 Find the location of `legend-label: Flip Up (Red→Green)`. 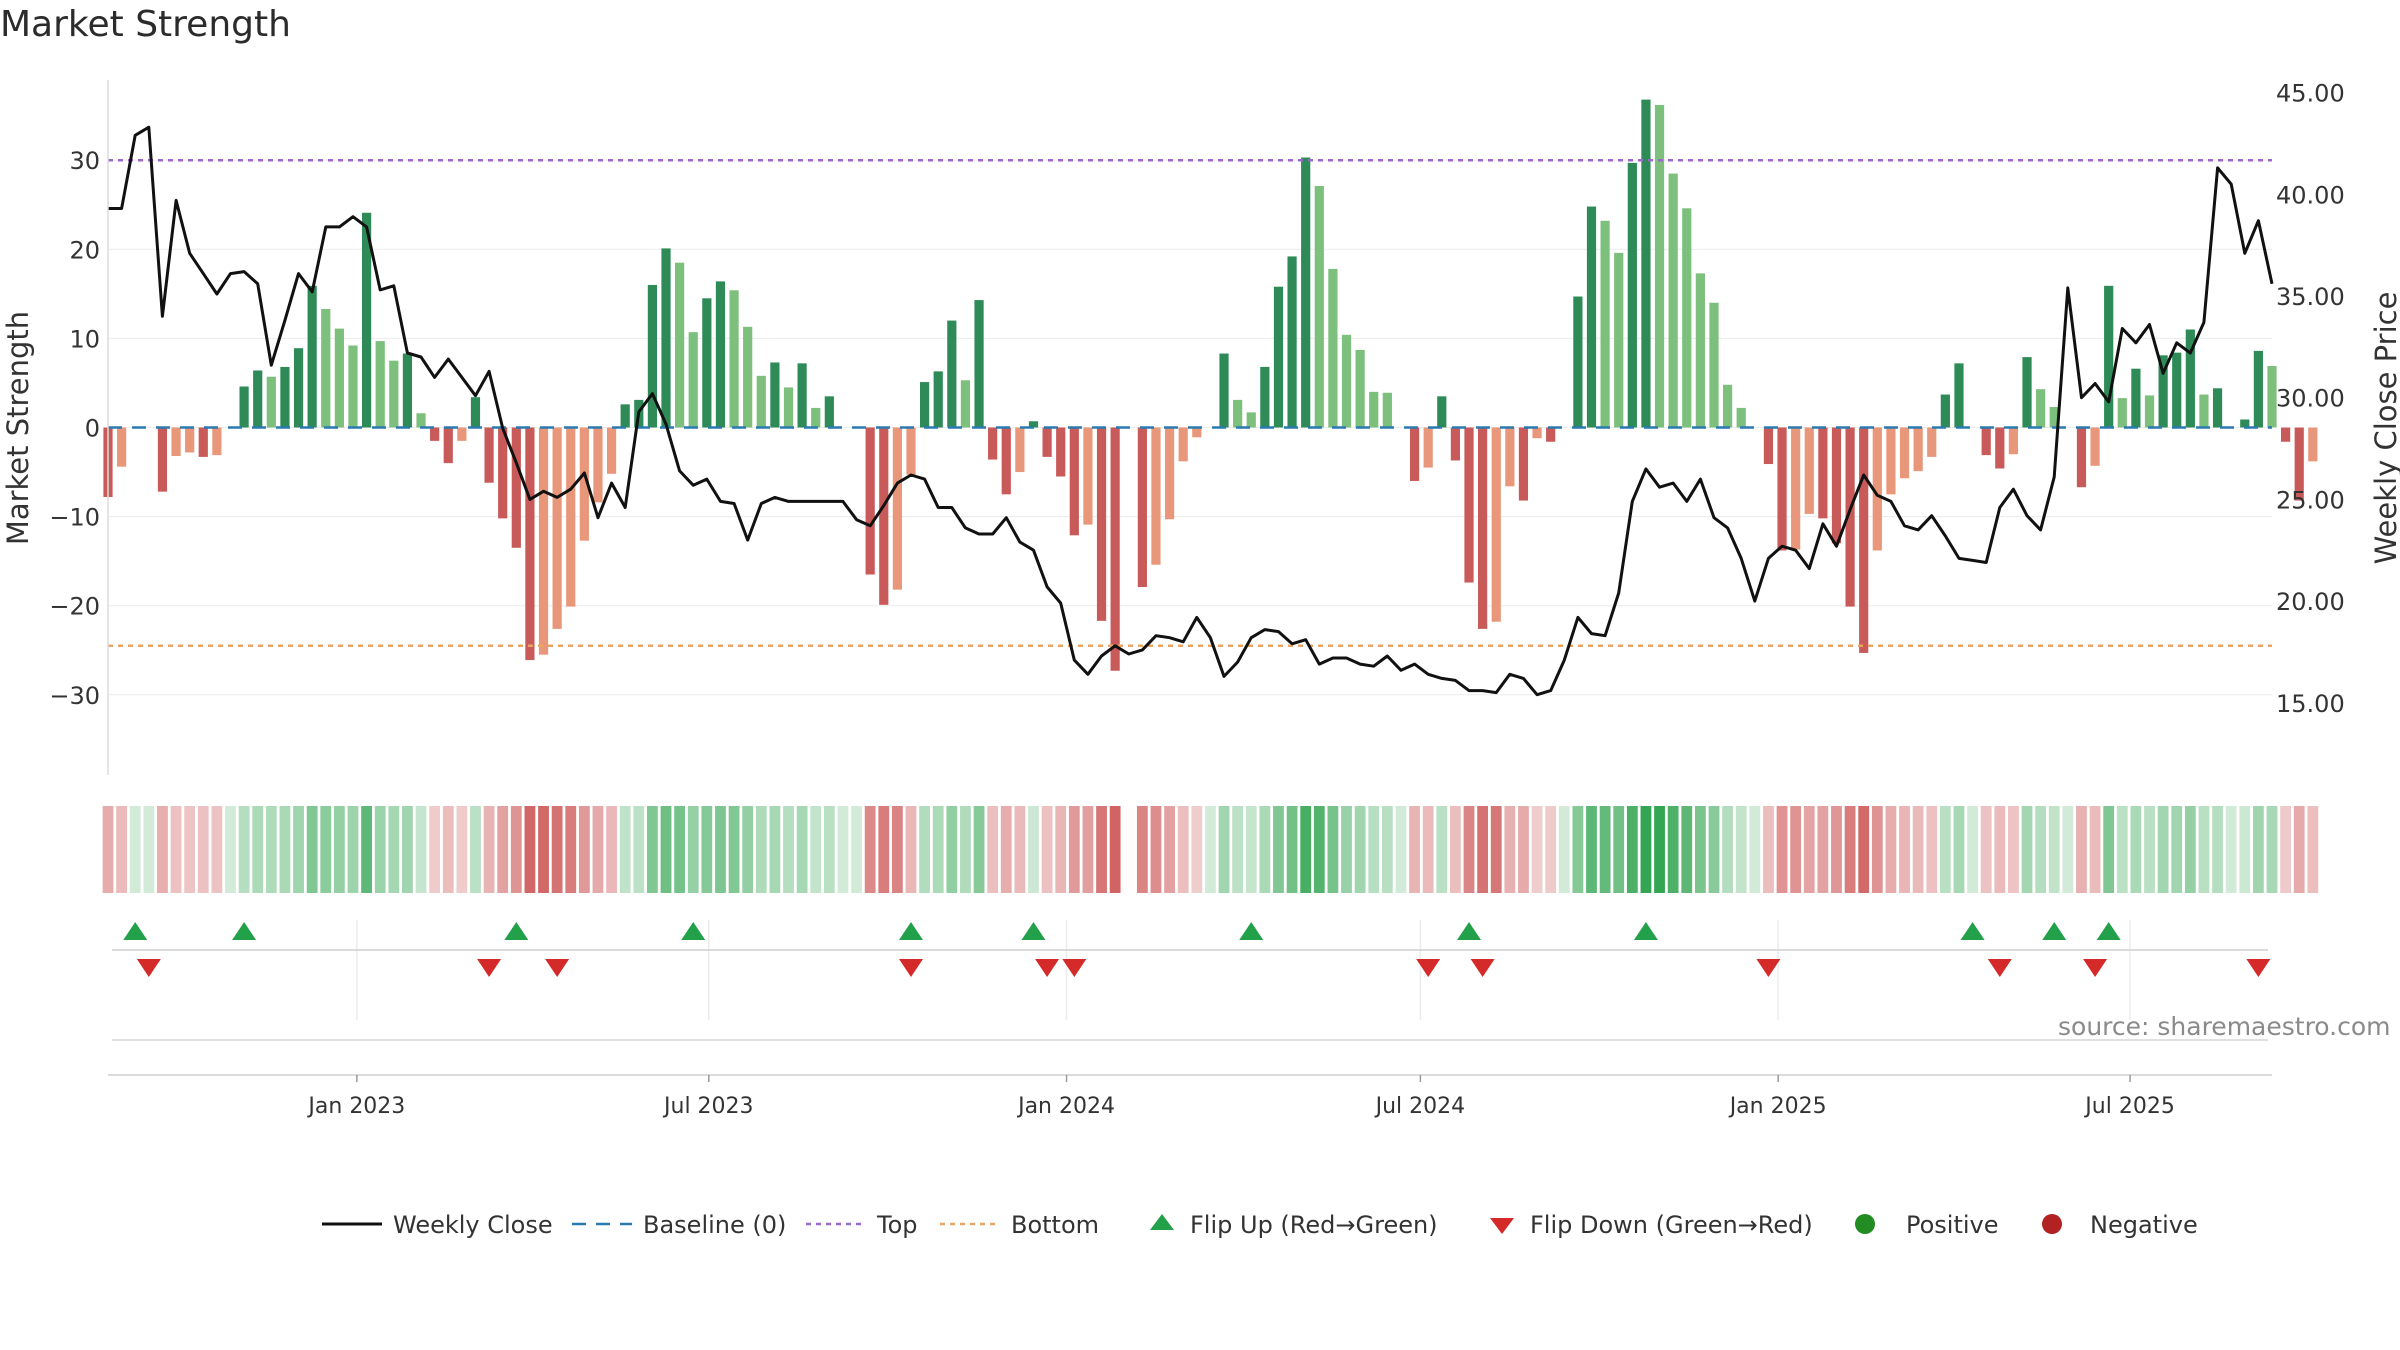

legend-label: Flip Up (Red→Green) is located at coordinates (1314, 1225).